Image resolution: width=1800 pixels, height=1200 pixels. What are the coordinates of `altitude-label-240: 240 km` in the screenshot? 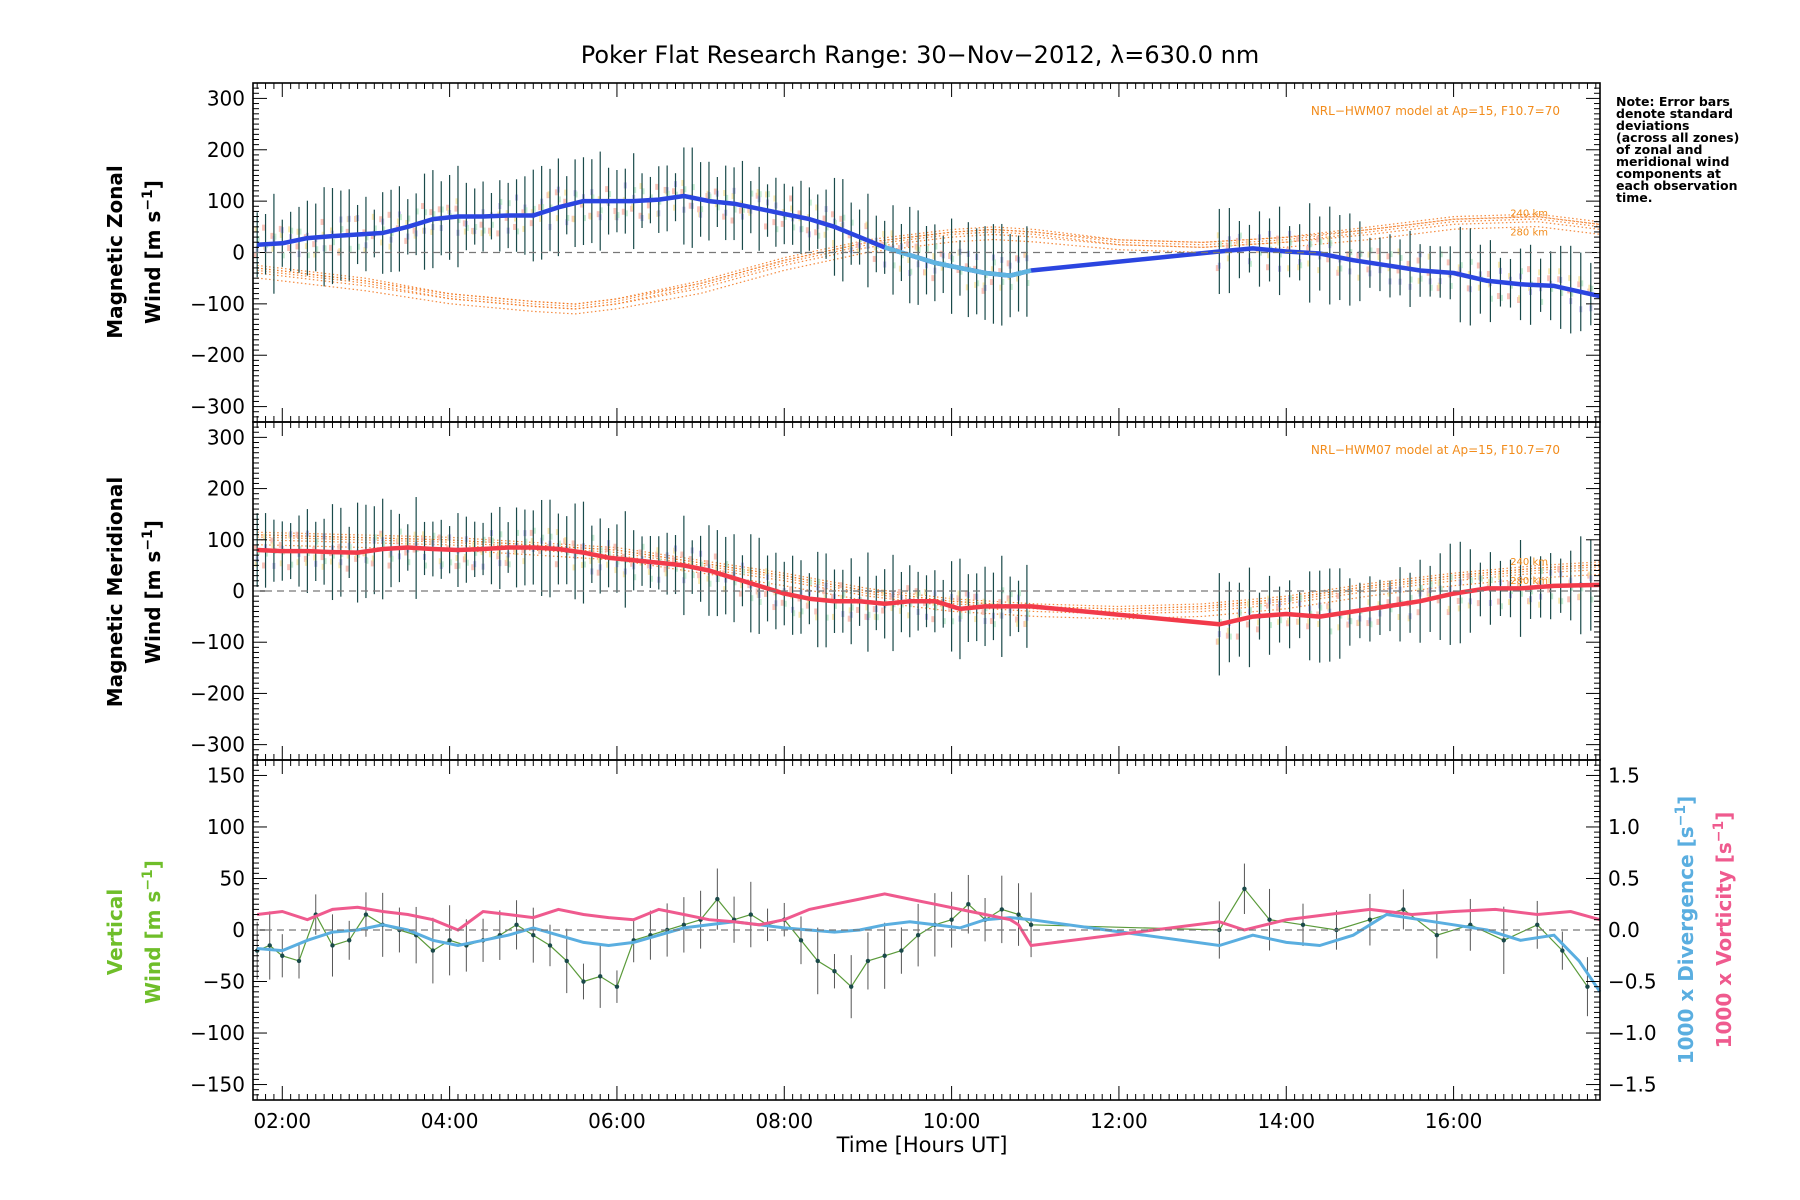 It's located at (1529, 562).